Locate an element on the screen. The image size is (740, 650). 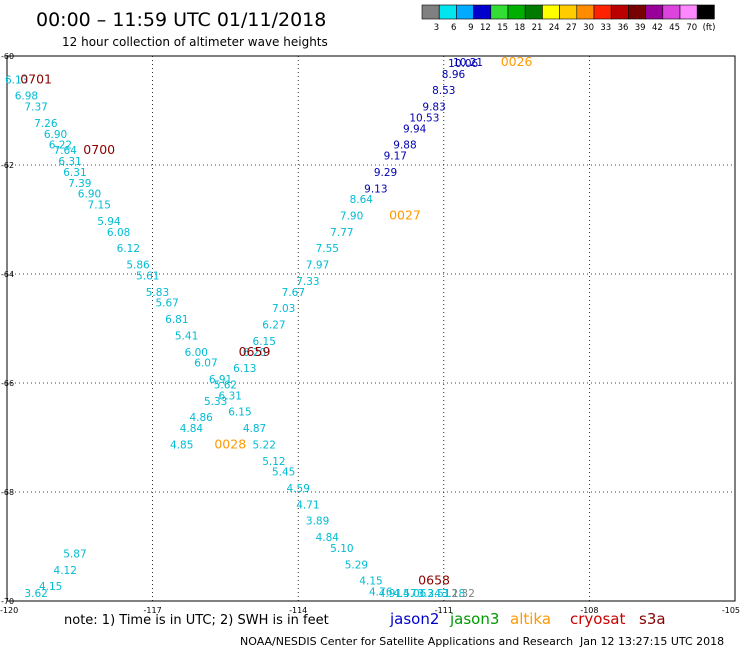
swh-value-label: 4.76 is located at coordinates (381, 593).